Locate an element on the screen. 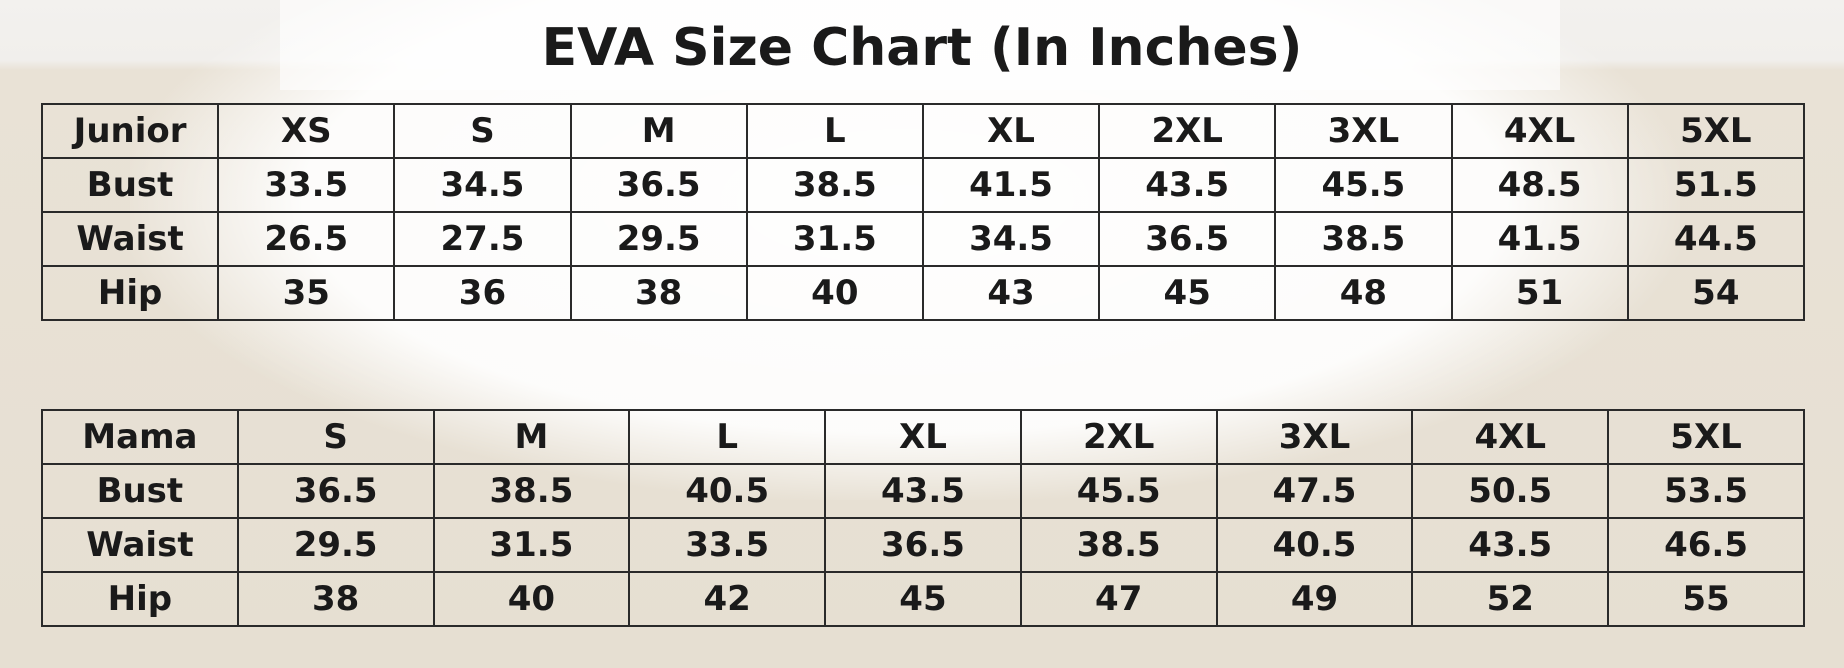 The height and width of the screenshot is (668, 1844). header-row: Junior XS S M L XL 2XL 3XL 4XL 5XL is located at coordinates (923, 131).